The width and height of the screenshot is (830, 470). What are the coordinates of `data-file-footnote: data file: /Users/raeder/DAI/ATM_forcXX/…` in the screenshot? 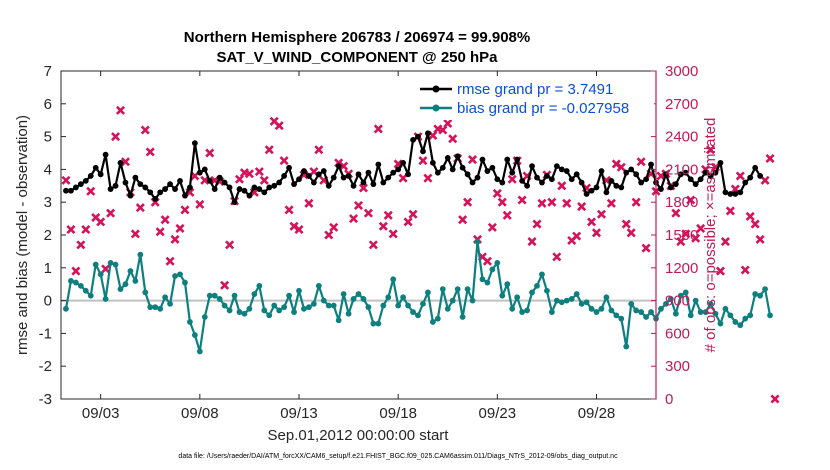 It's located at (398, 456).